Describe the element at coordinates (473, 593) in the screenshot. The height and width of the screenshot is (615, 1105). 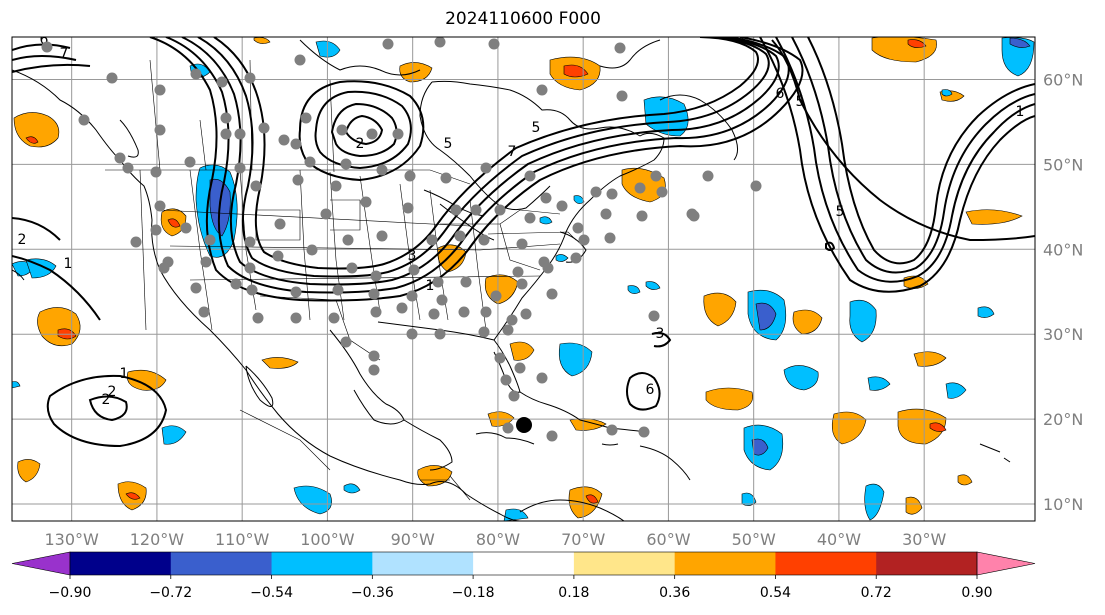
I see `colorbar-tick-label: −0.18` at that location.